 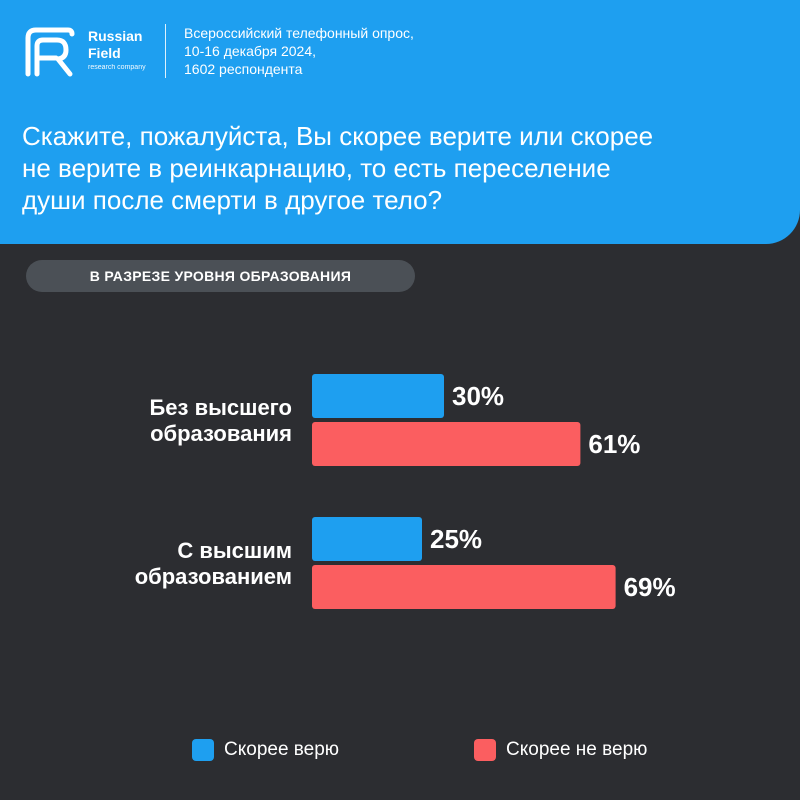 I want to click on survey-line-3: 1602 респондента, so click(x=243, y=69).